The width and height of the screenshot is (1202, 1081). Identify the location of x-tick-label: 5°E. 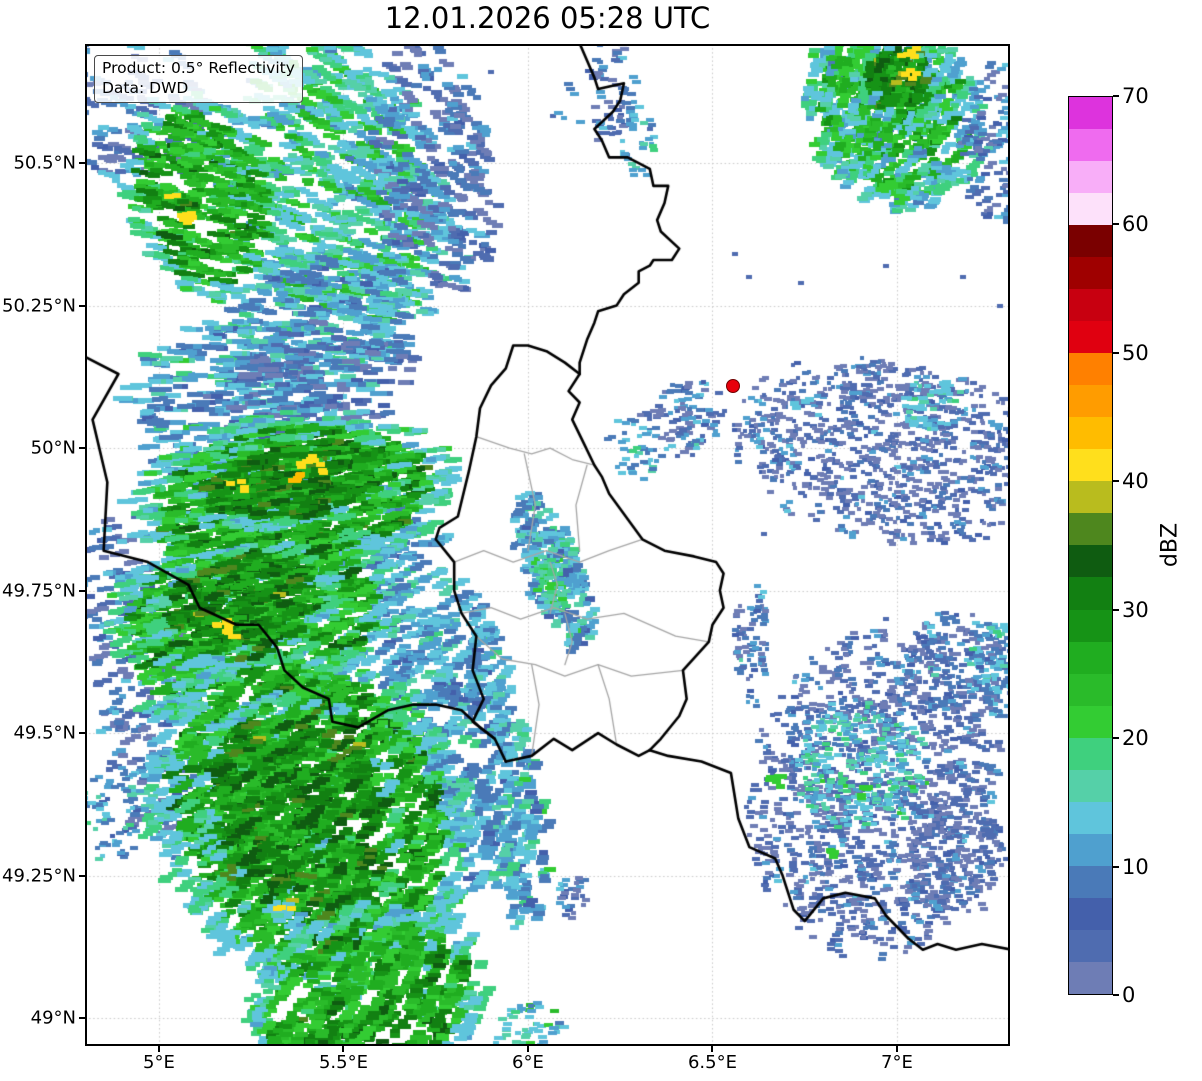
(159, 1062).